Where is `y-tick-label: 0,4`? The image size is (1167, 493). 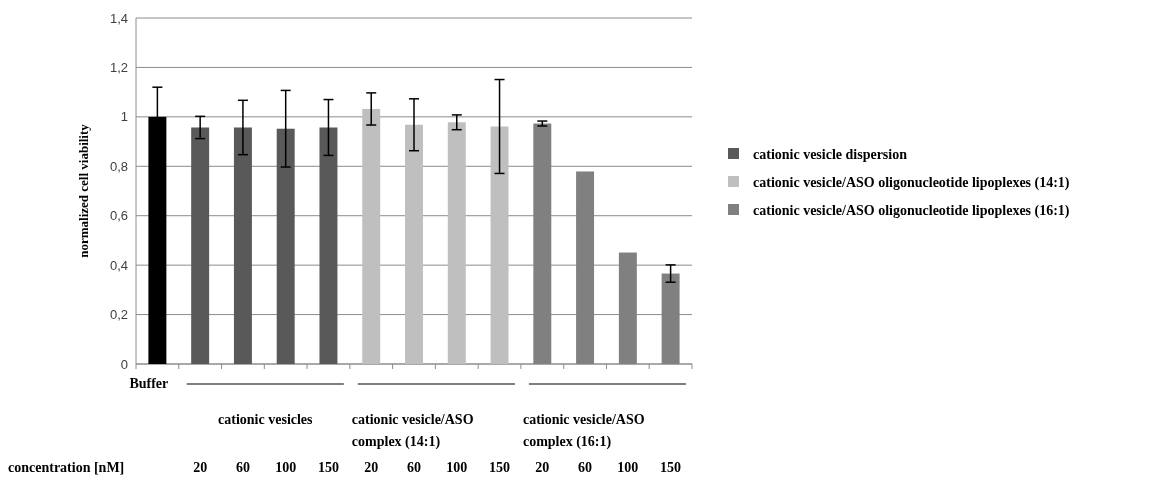
y-tick-label: 0,4 is located at coordinates (118, 265).